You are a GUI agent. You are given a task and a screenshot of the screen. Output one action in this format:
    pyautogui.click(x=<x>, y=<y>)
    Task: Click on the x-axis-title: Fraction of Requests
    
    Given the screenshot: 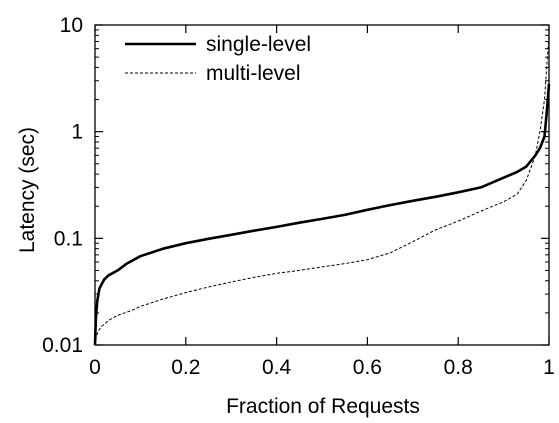 What is the action you would take?
    pyautogui.click(x=323, y=406)
    